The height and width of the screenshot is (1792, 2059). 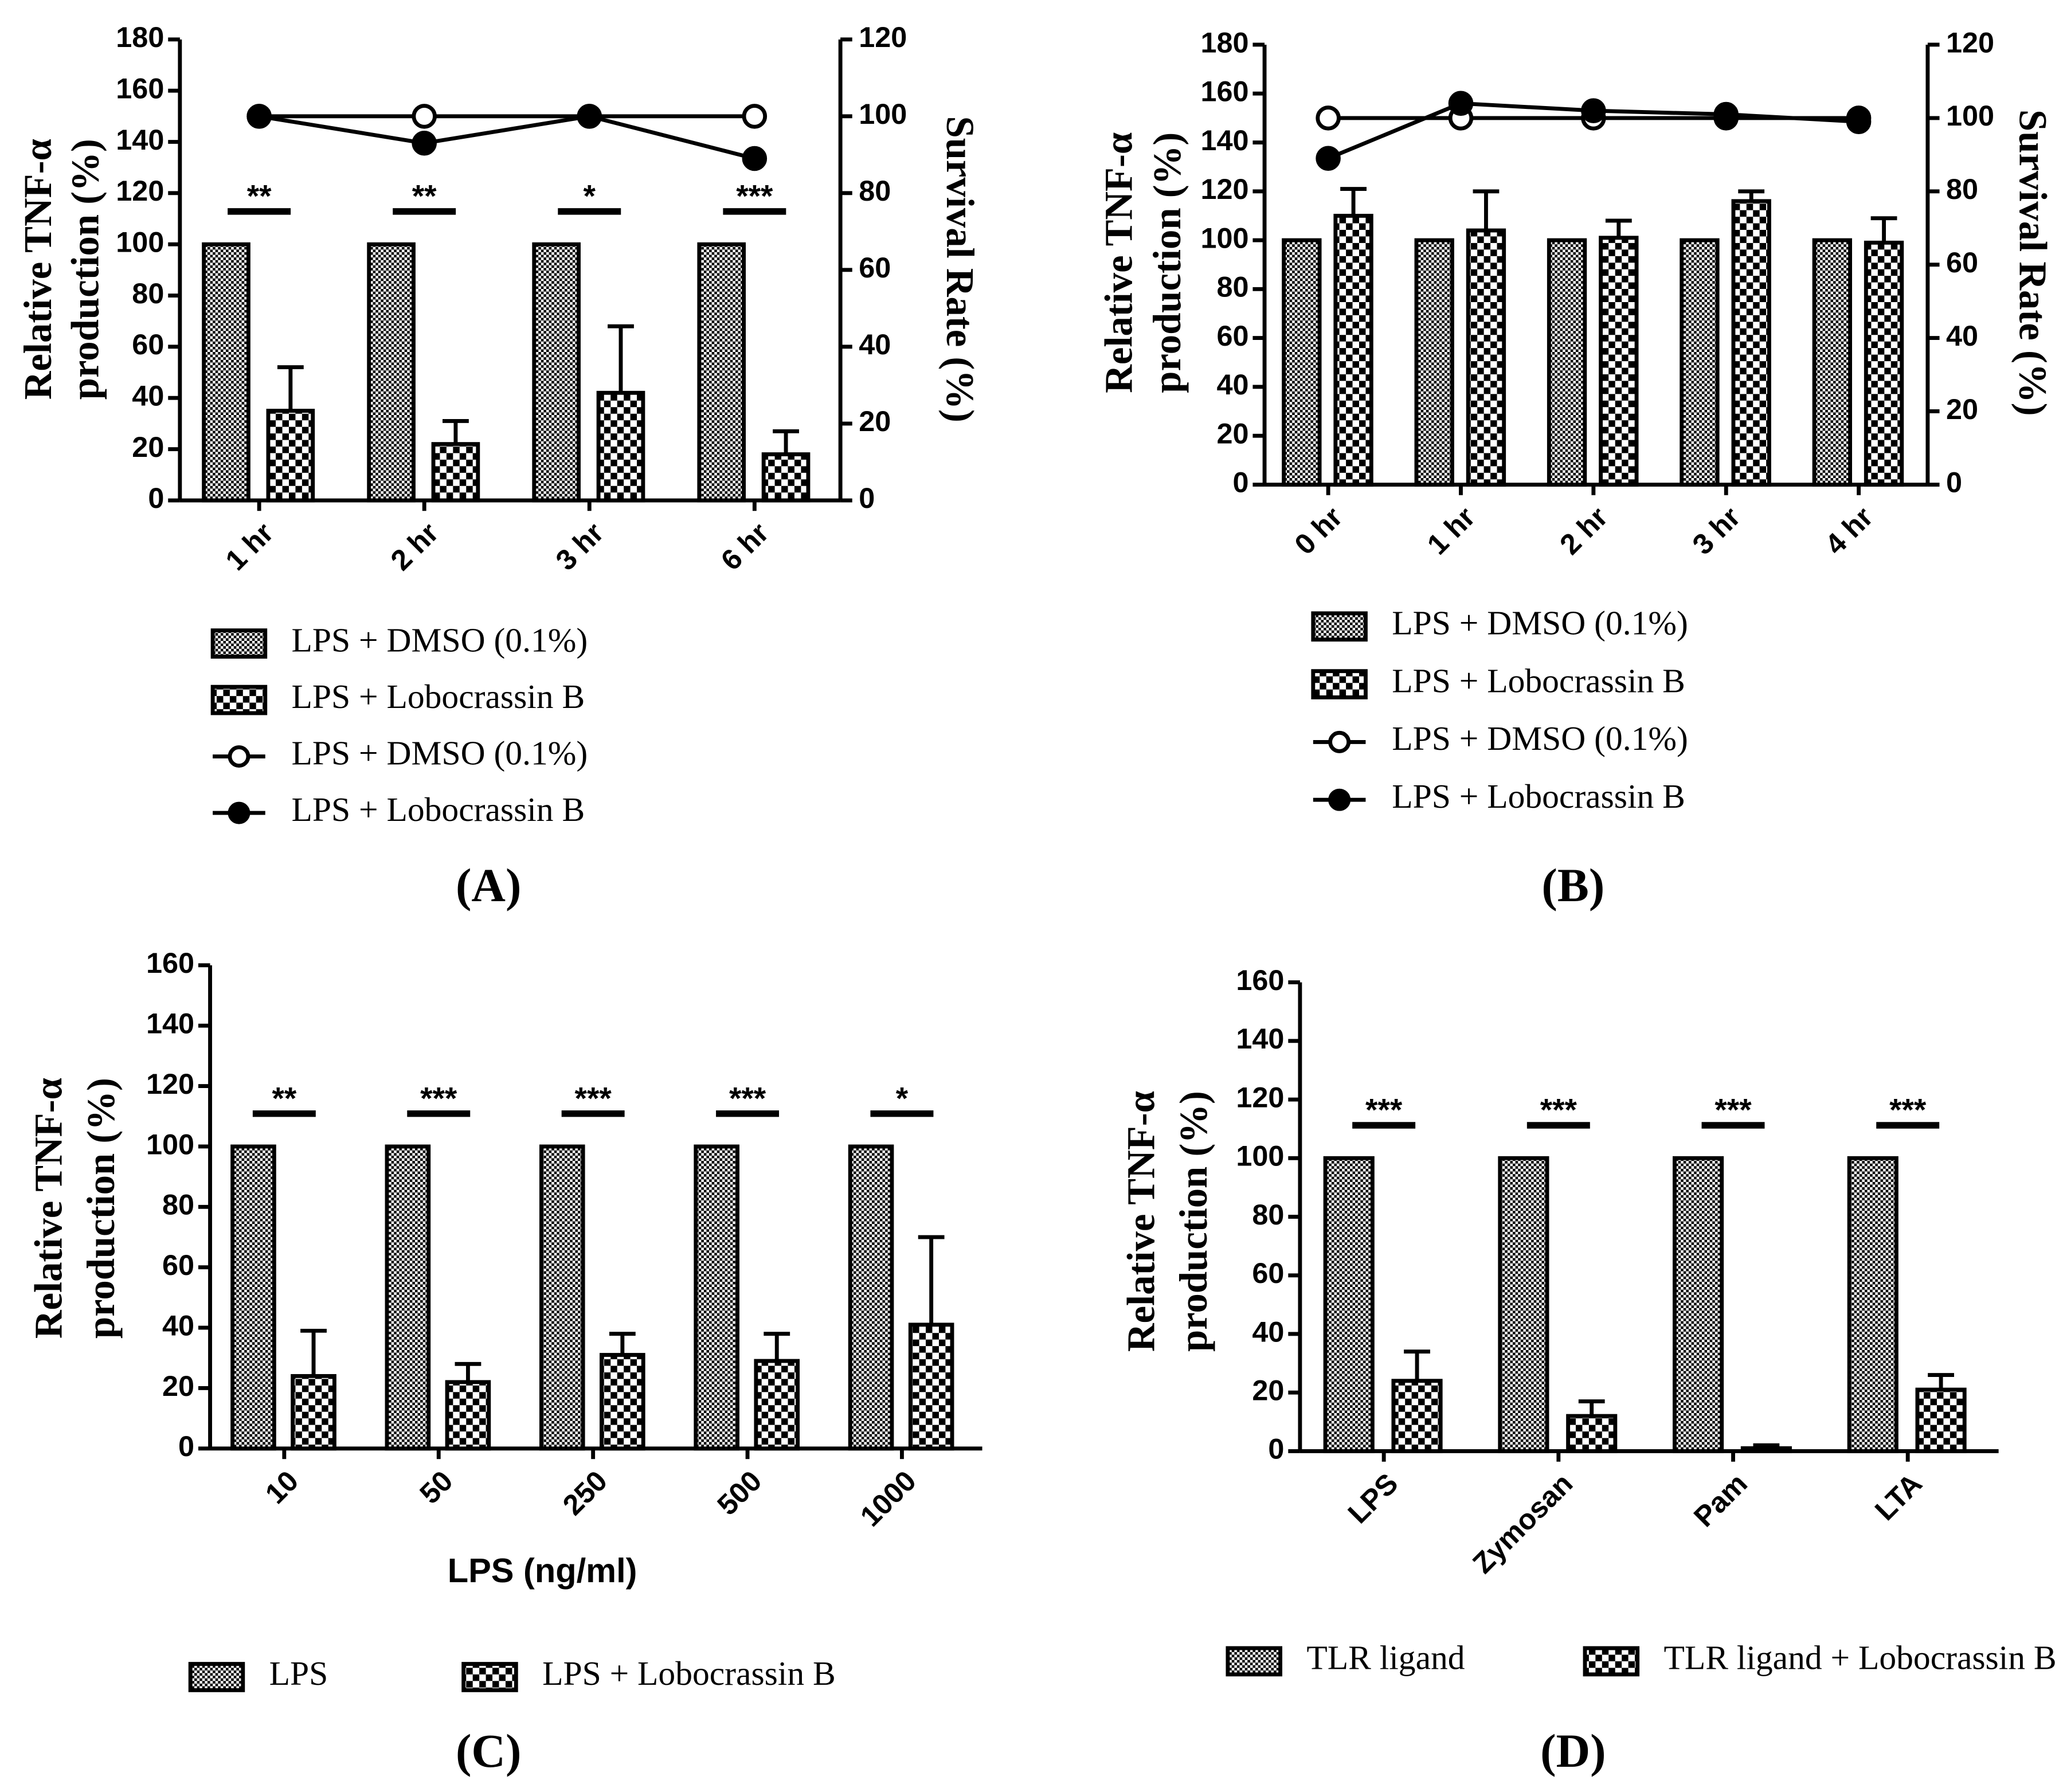 I want to click on x-tick-label: 6 hr, so click(x=744, y=546).